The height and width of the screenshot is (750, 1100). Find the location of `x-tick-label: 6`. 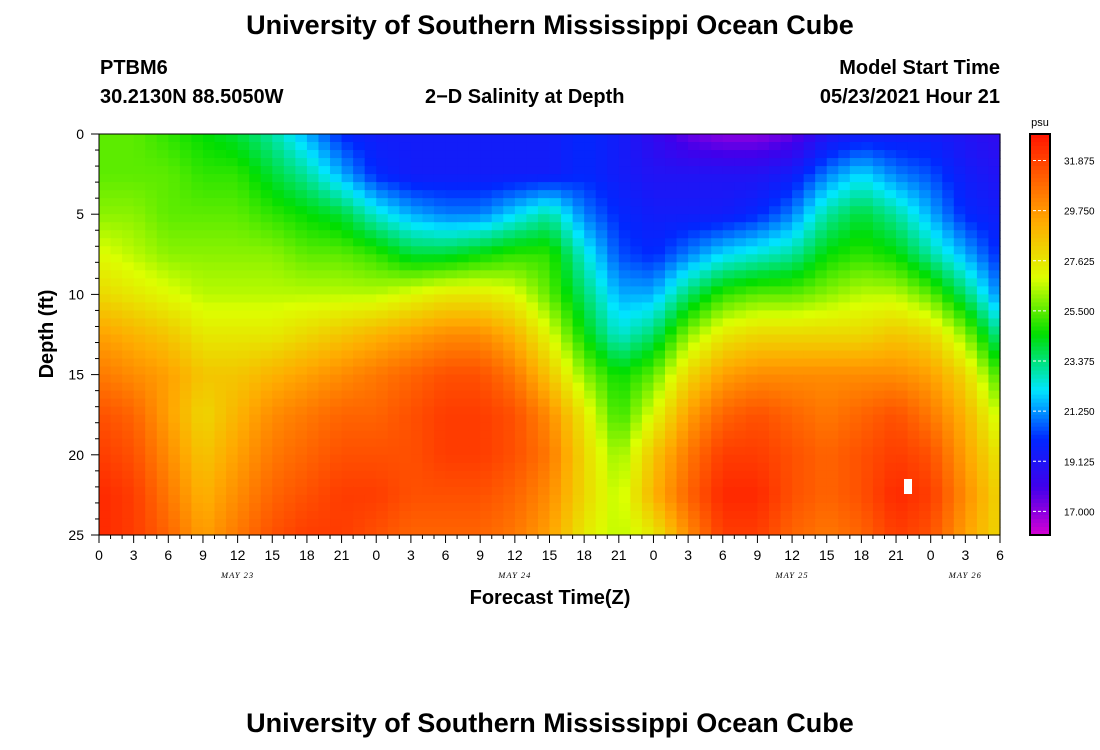

x-tick-label: 6 is located at coordinates (446, 555).